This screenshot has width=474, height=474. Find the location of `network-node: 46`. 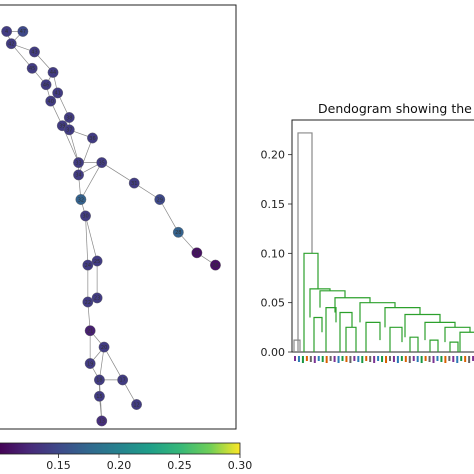

network-node: 46 is located at coordinates (46, 85).